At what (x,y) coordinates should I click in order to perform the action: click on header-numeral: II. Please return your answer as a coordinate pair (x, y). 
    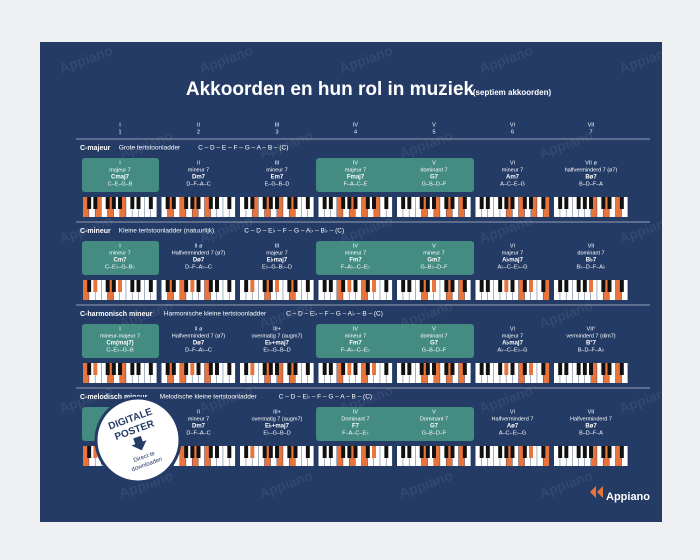
    Looking at the image, I should click on (199, 125).